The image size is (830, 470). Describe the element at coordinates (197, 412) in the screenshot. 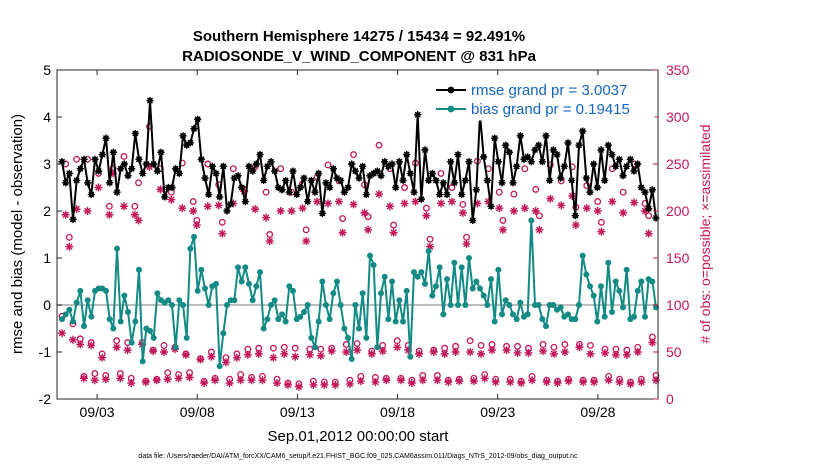

I see `x-tick-label: 09/08` at that location.